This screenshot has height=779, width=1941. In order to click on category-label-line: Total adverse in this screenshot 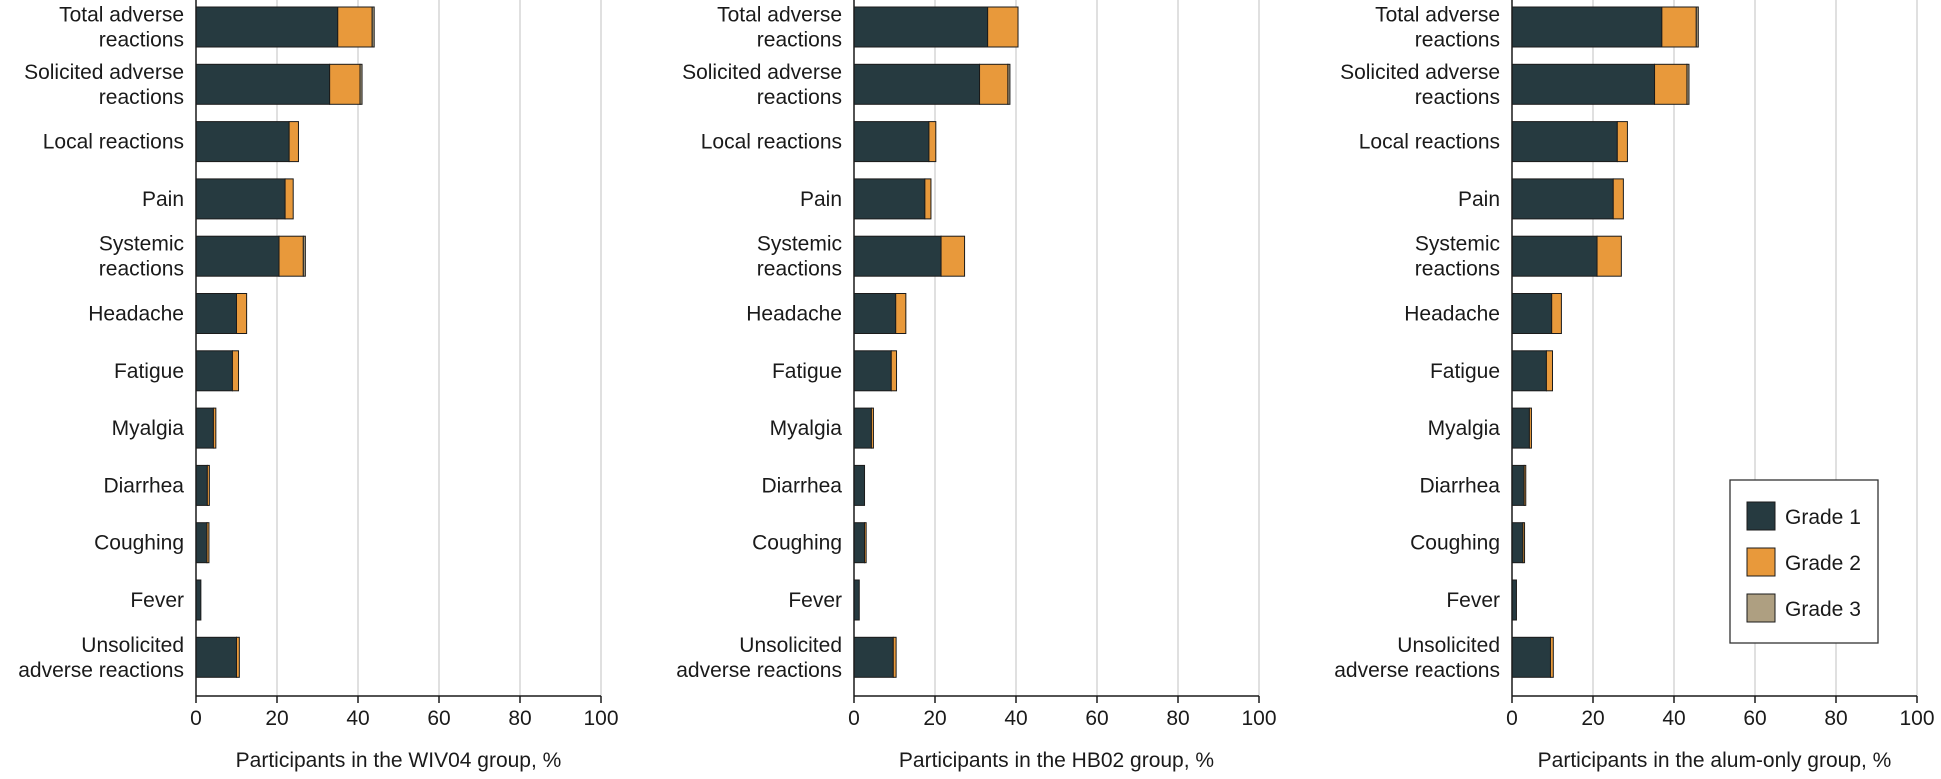, I will do `click(779, 15)`.